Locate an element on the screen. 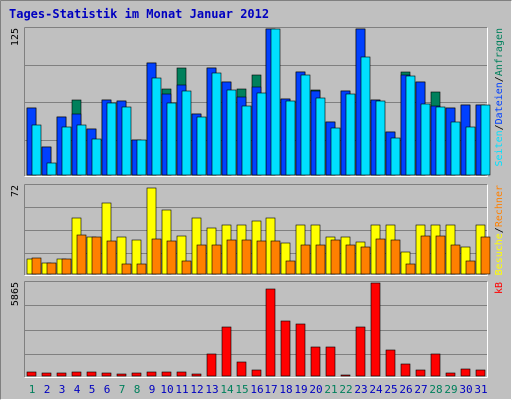 The image size is (512, 400). x-tick-label-day: 14 is located at coordinates (227, 389).